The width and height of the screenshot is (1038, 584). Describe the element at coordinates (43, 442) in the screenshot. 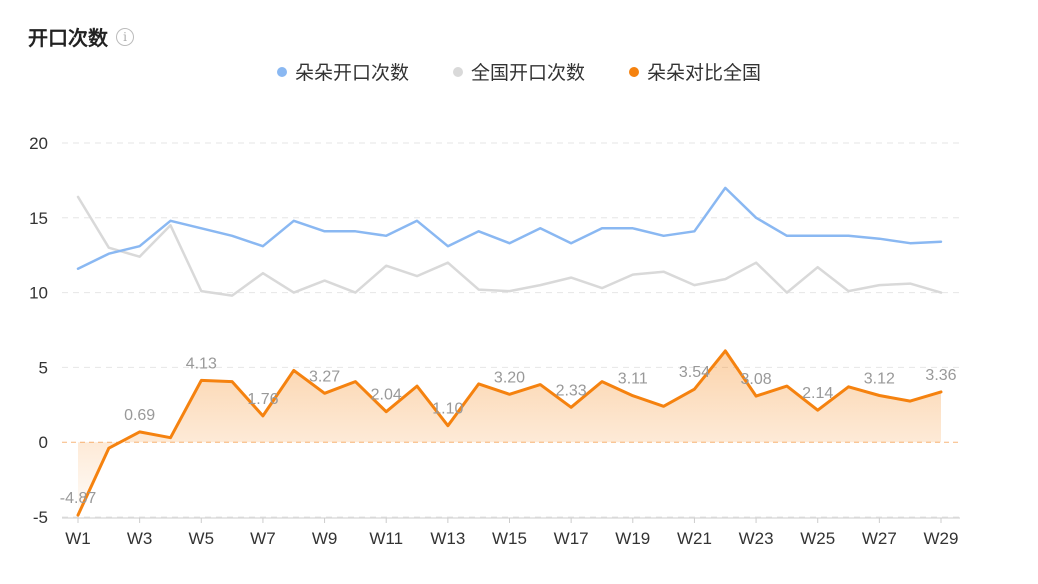

I see `y-tick-label: 0` at that location.